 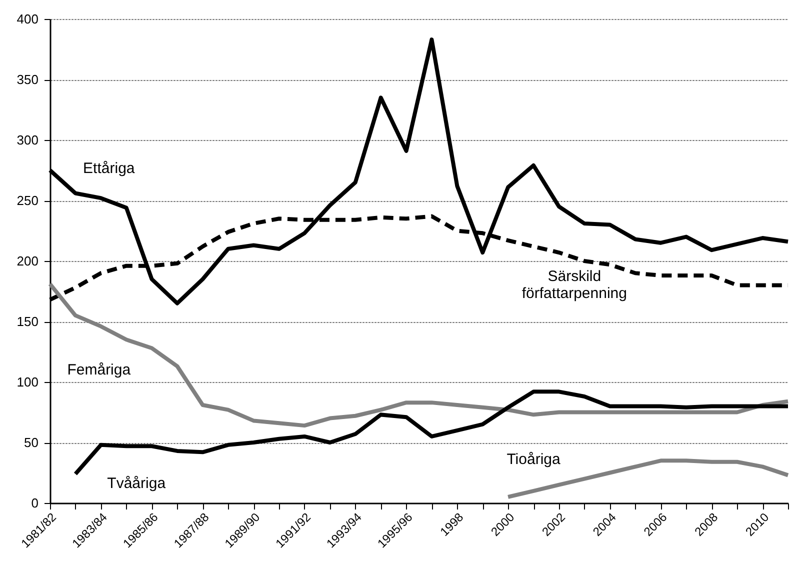 What do you see at coordinates (136, 483) in the screenshot?
I see `series-label: Tvååriga` at bounding box center [136, 483].